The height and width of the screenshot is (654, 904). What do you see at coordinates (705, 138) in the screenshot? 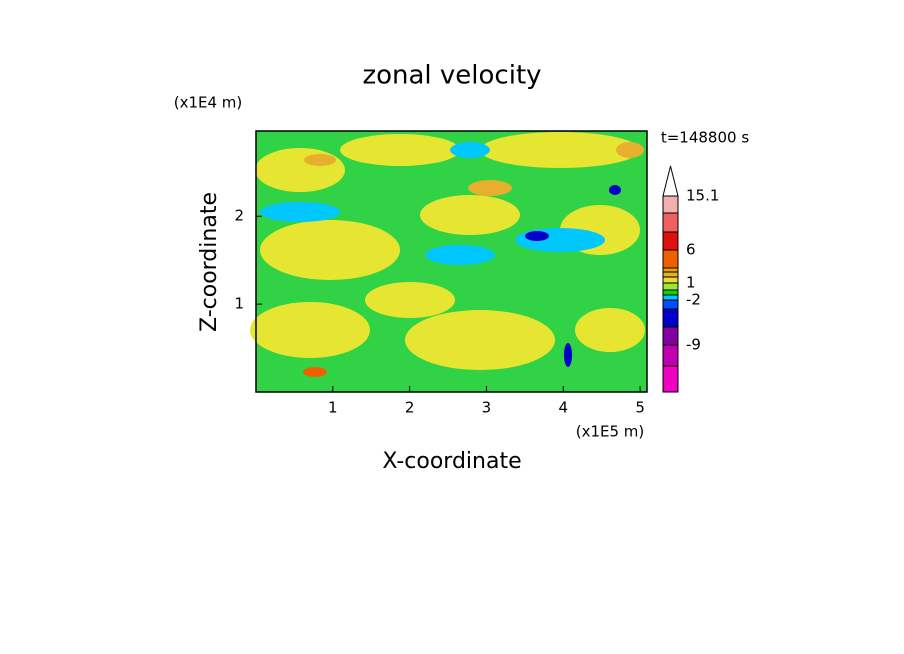
I see `time-annotation: t=148800 s` at bounding box center [705, 138].